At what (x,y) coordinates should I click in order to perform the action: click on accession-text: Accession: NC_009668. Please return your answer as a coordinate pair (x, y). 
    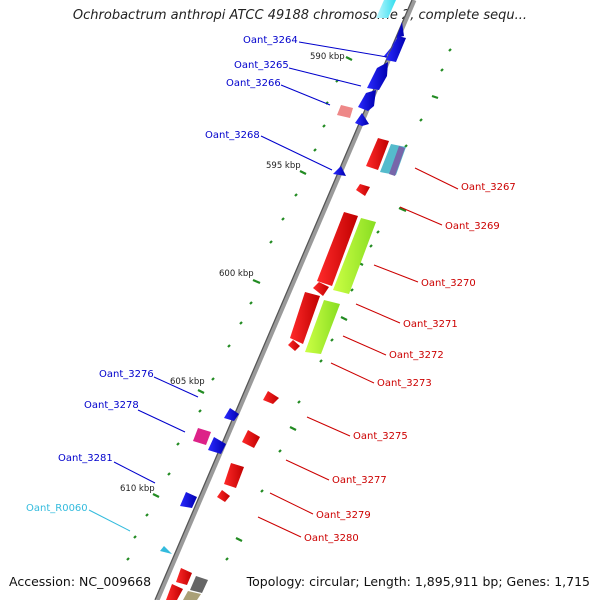
    Looking at the image, I should click on (80, 581).